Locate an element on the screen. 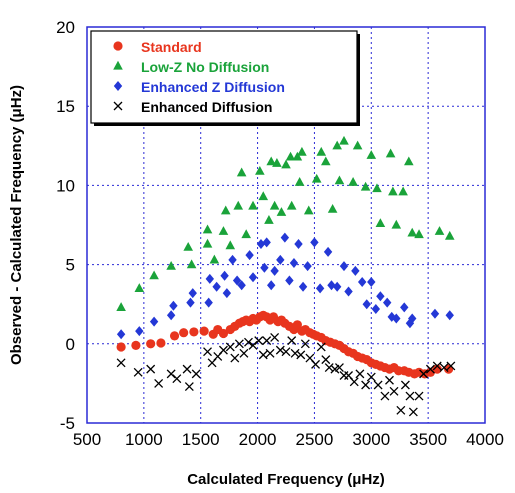 Image resolution: width=515 pixels, height=493 pixels. legend-label: Standard is located at coordinates (171, 47).